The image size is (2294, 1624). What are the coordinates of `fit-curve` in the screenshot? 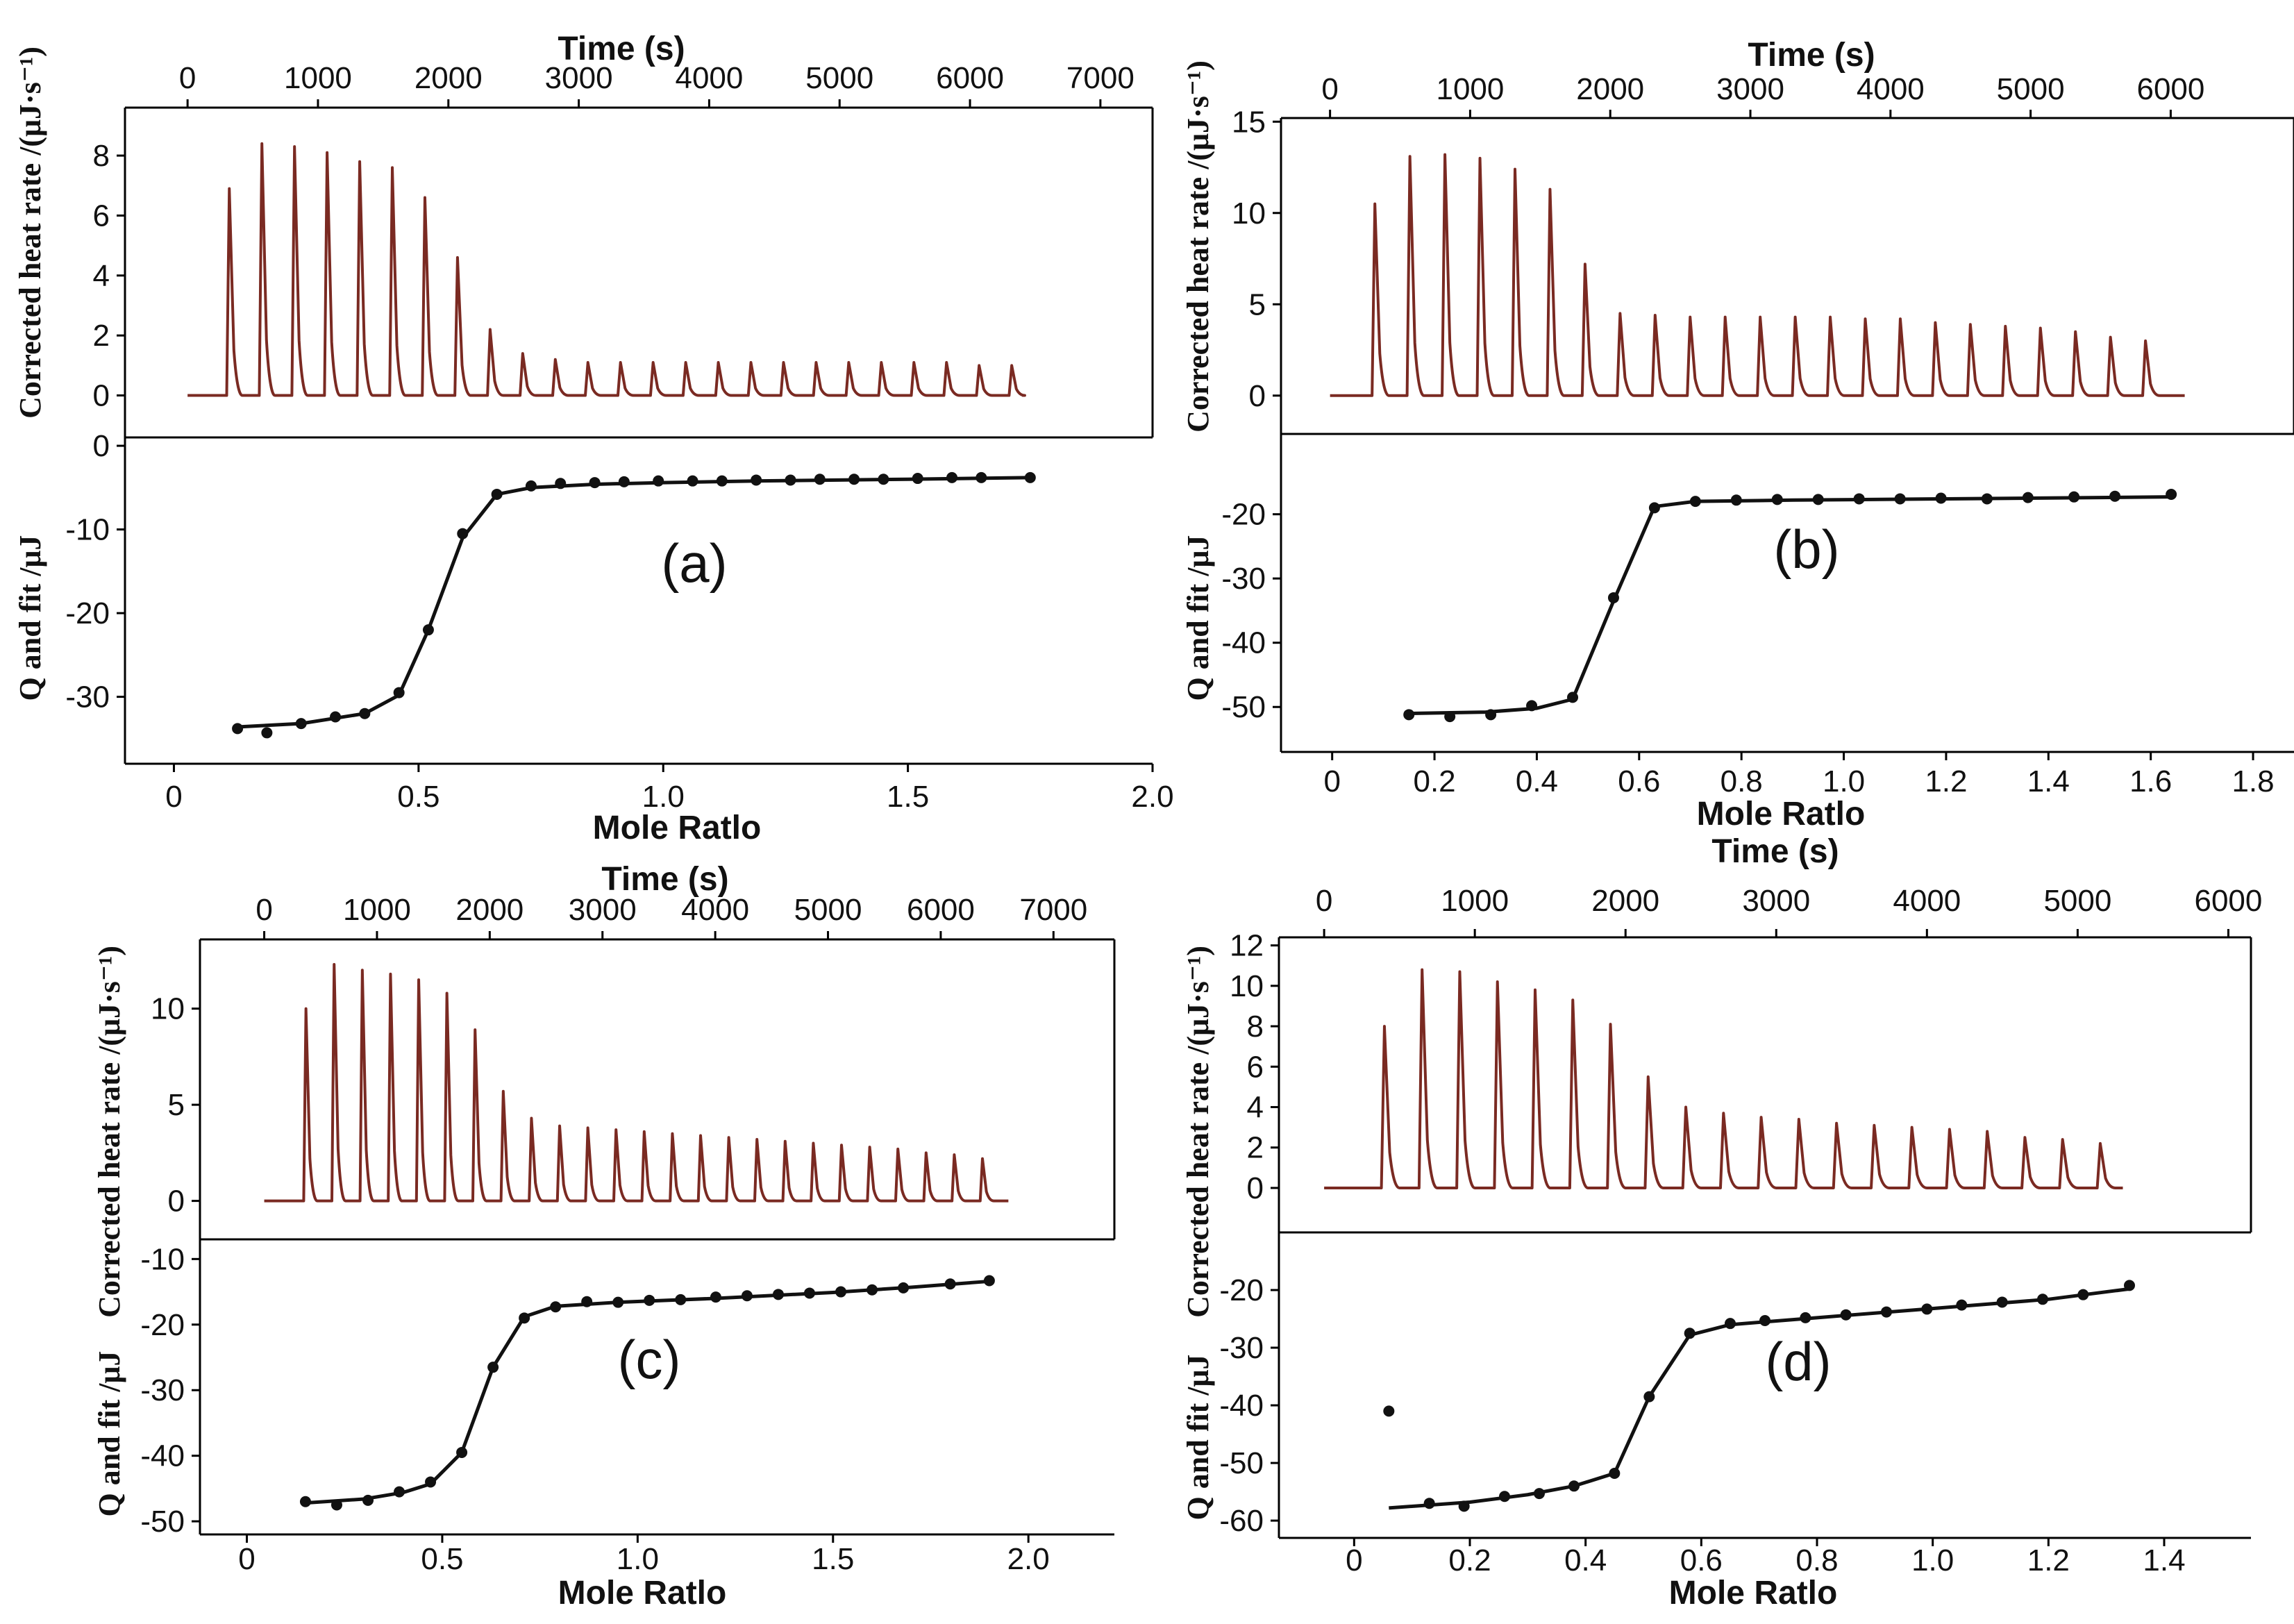 It's located at (633, 603).